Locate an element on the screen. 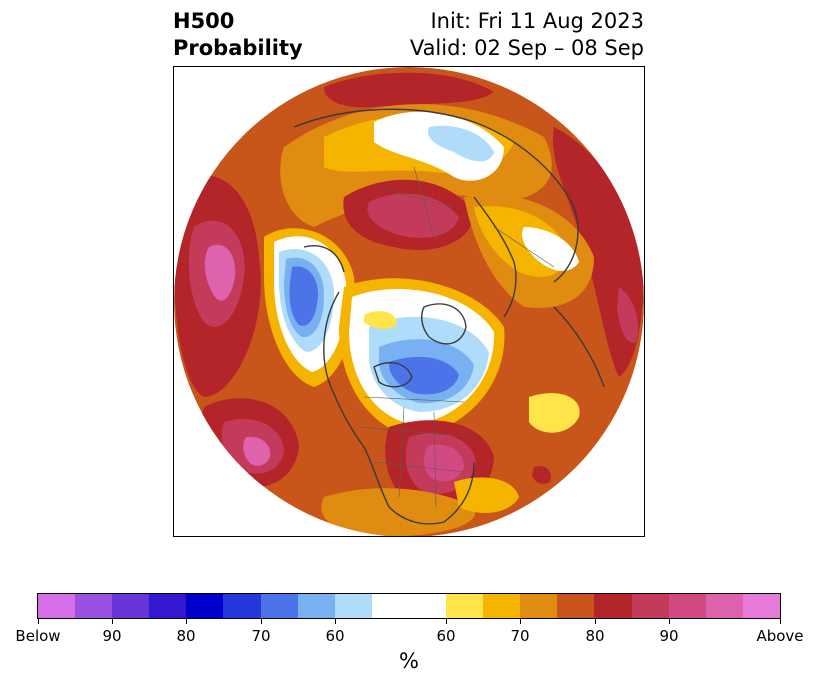 Image resolution: width=819 pixels, height=686 pixels. field-midblue-central is located at coordinates (423, 375).